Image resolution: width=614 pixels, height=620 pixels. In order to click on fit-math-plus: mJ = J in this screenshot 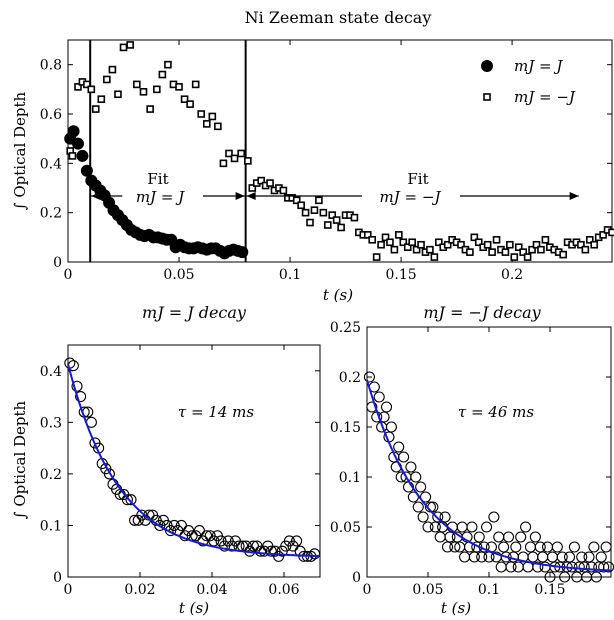, I will do `click(160, 197)`.